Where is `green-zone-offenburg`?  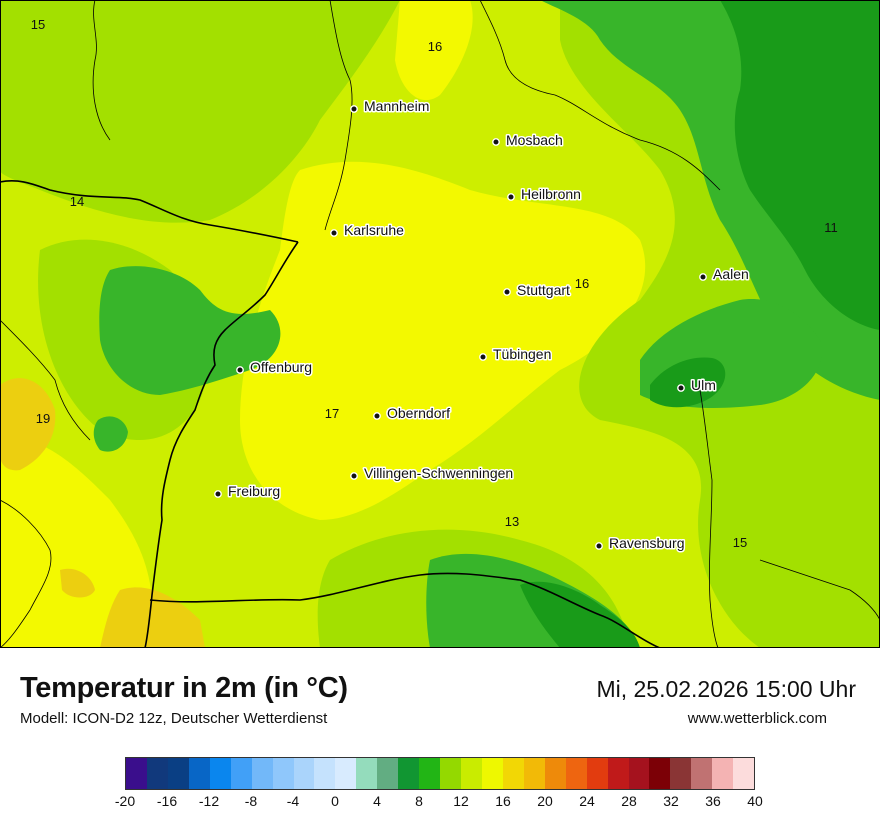
green-zone-offenburg is located at coordinates (190, 330).